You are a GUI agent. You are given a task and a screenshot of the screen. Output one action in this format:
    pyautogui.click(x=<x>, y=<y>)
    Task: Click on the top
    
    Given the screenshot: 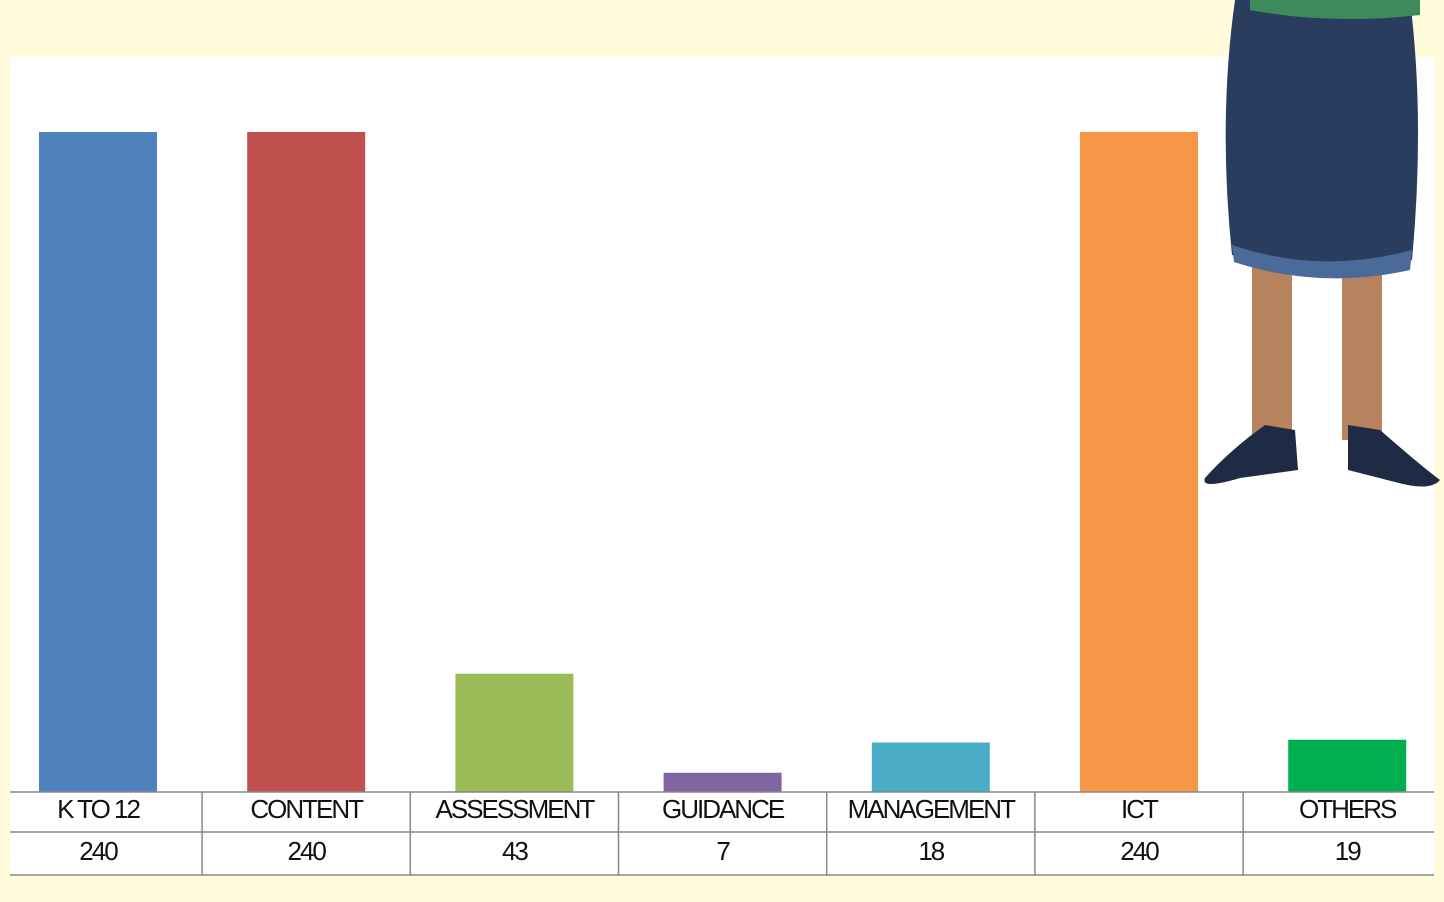 What is the action you would take?
    pyautogui.click(x=1335, y=9)
    